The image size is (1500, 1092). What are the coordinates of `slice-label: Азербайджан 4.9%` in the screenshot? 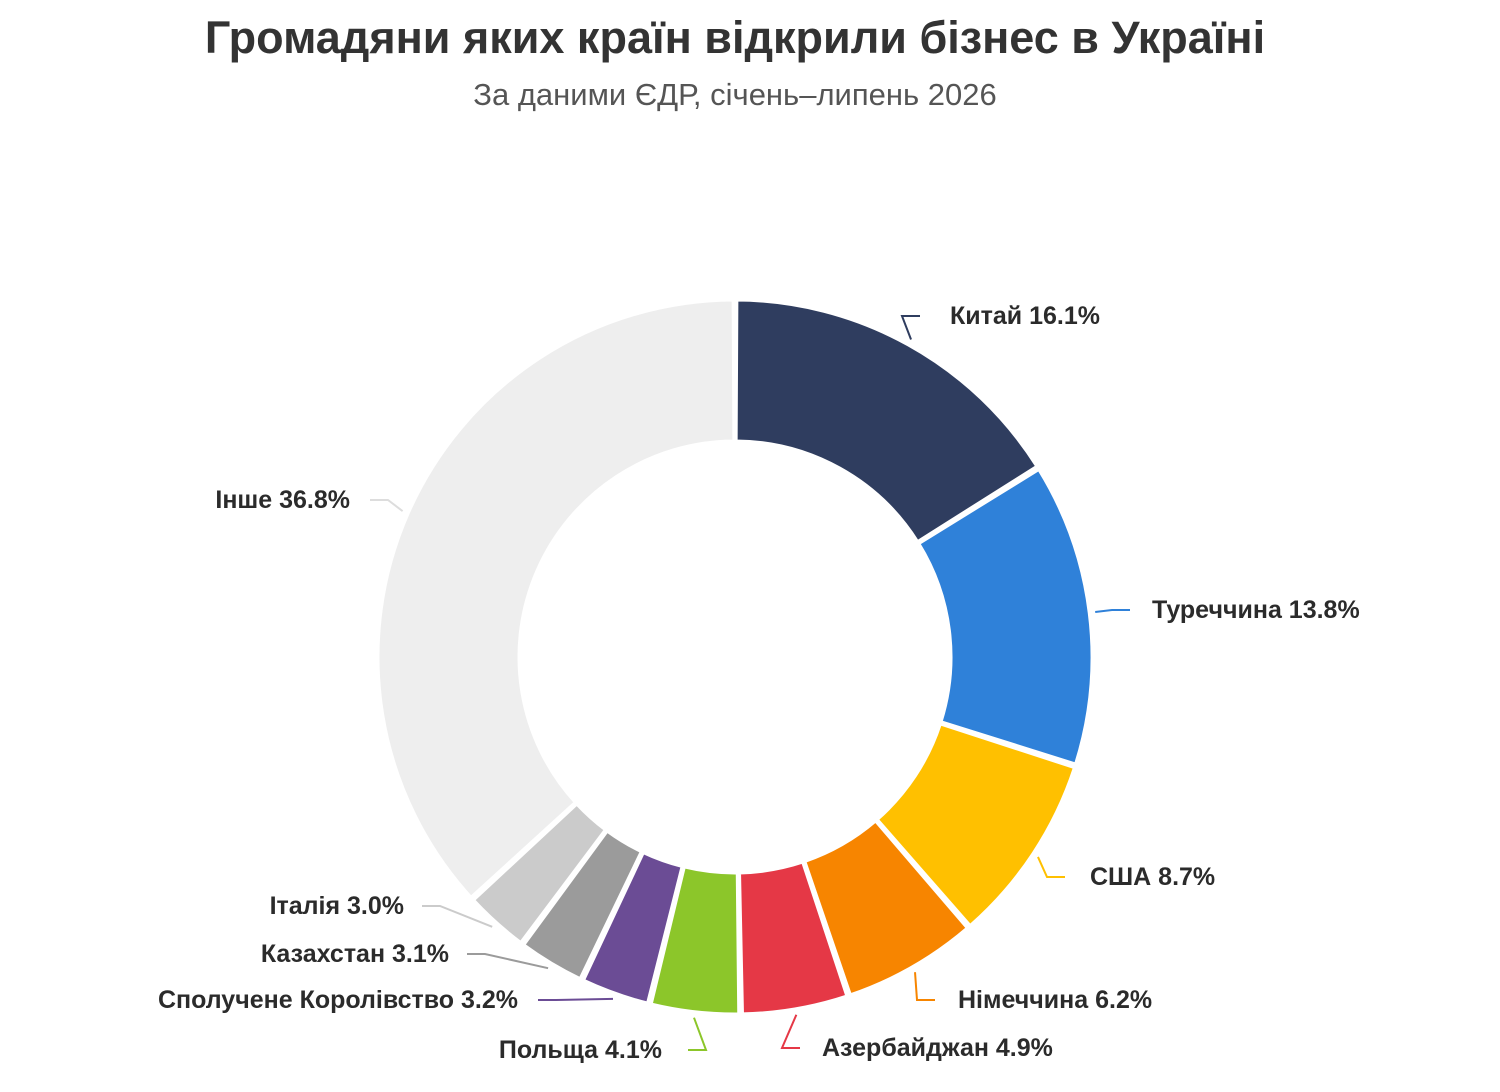 It's located at (937, 1048).